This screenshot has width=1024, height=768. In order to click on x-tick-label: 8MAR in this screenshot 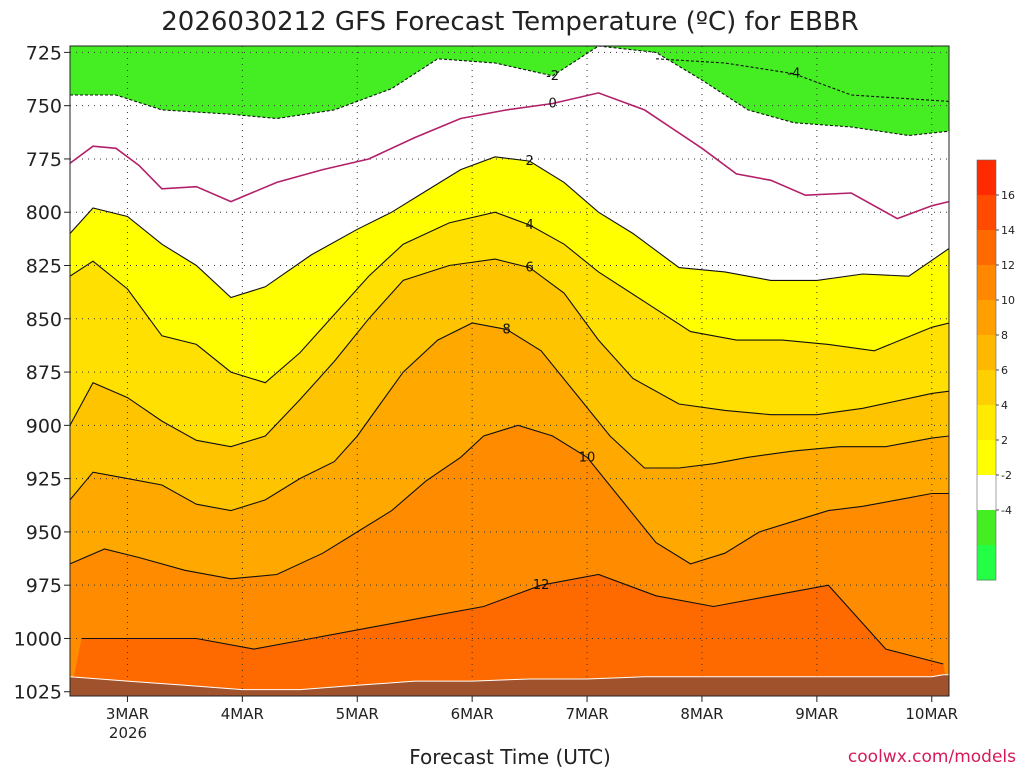, I will do `click(701, 714)`.